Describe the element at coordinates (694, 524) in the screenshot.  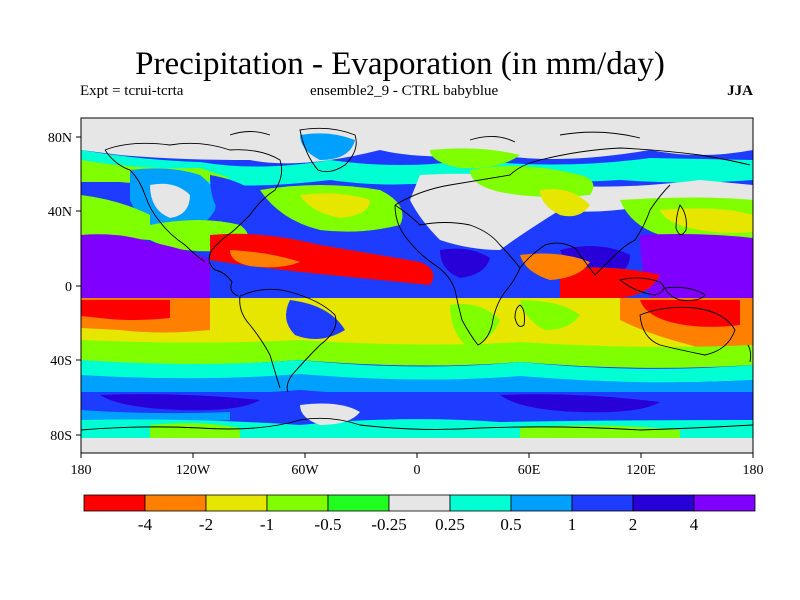
I see `colorbar-label: 4` at that location.